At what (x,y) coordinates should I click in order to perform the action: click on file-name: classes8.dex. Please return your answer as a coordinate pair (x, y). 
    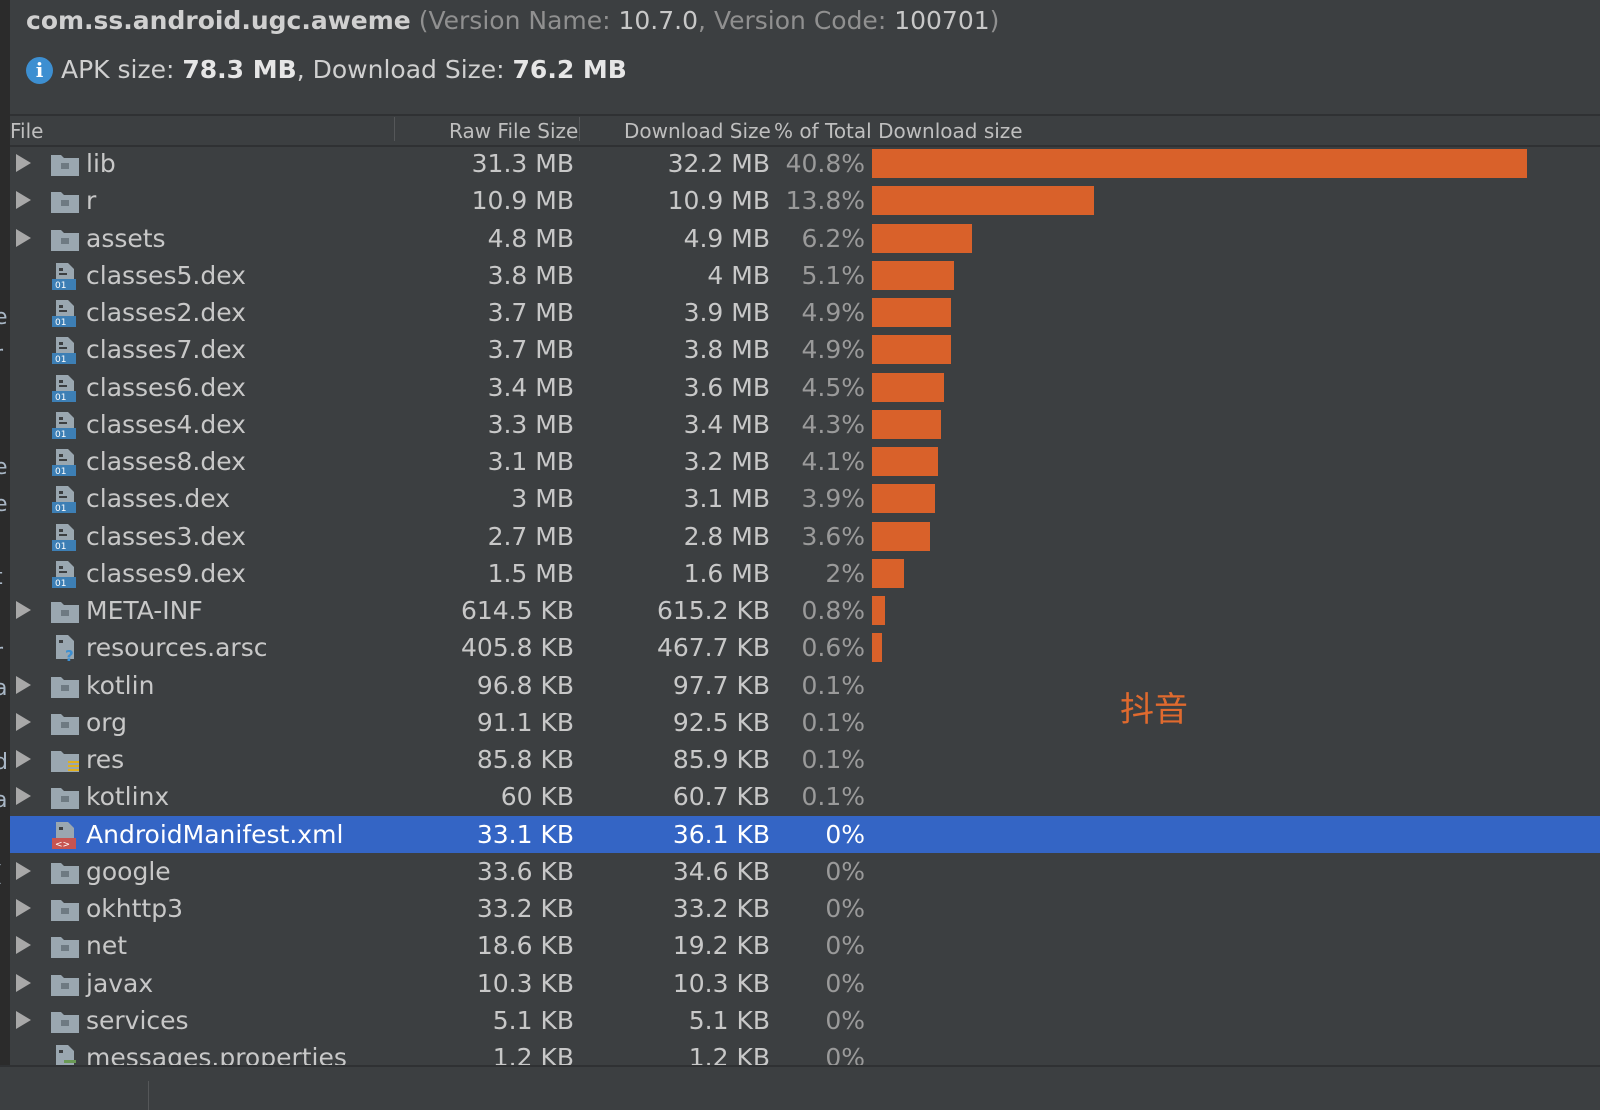
    Looking at the image, I should click on (166, 461).